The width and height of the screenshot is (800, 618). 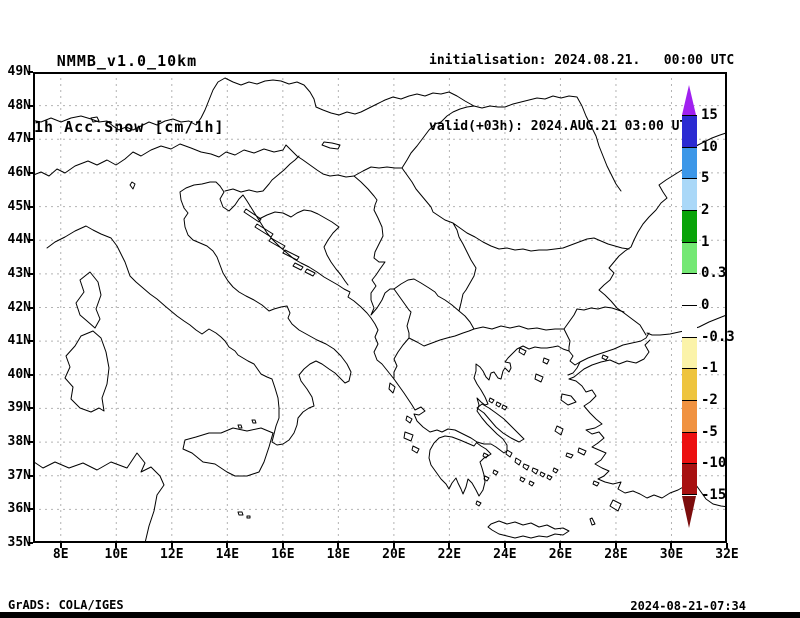 What do you see at coordinates (172, 554) in the screenshot?
I see `lon-label: 12E` at bounding box center [172, 554].